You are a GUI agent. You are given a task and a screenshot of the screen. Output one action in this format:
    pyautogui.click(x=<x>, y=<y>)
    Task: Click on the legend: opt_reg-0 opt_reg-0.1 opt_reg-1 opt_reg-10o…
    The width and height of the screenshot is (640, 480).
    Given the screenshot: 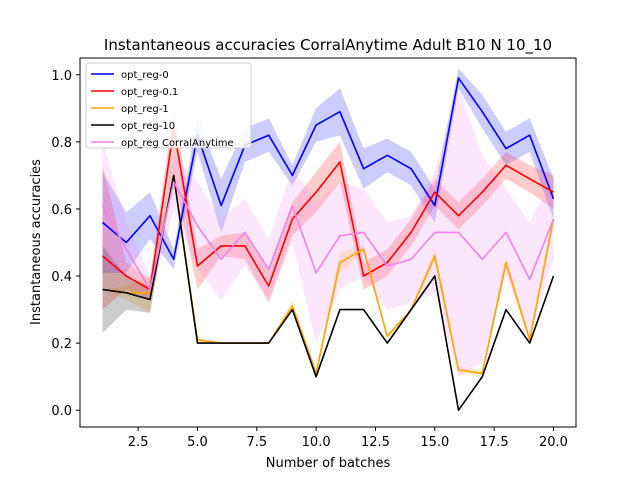 What is the action you would take?
    pyautogui.click(x=168, y=105)
    